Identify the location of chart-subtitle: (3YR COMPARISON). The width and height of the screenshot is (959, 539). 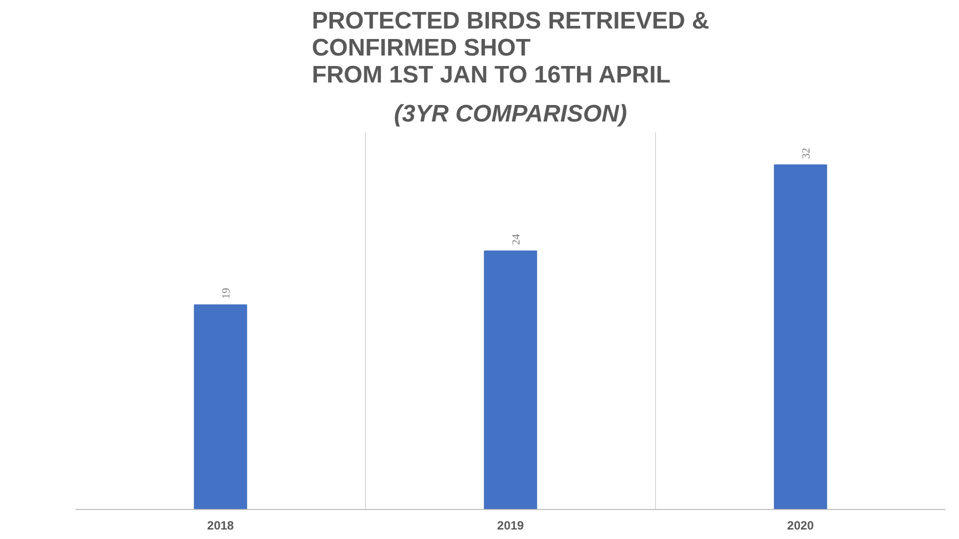
(510, 114).